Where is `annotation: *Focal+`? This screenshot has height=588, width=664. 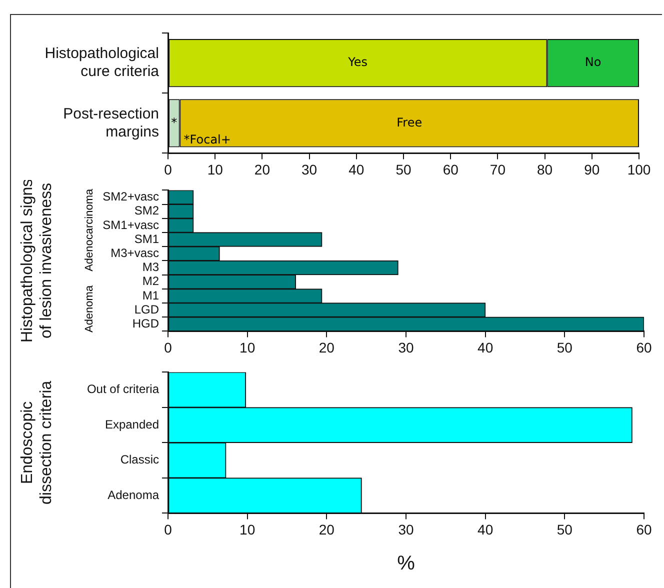
annotation: *Focal+ is located at coordinates (207, 139).